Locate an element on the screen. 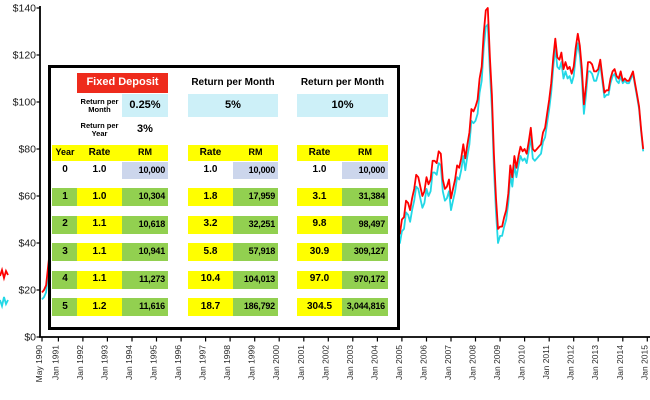 The height and width of the screenshot is (400, 650). x-axis-label: Jan 2012 is located at coordinates (571, 362).